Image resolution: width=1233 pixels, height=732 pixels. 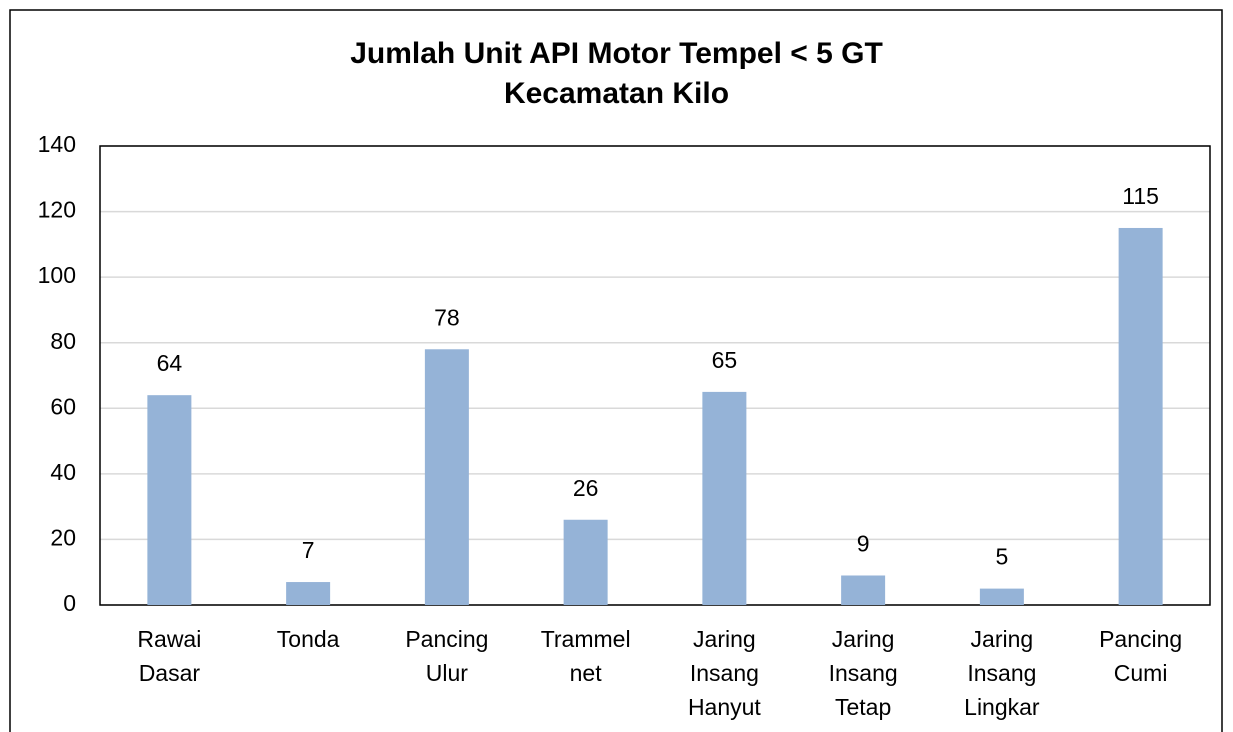 What do you see at coordinates (586, 488) in the screenshot?
I see `data-label: 26` at bounding box center [586, 488].